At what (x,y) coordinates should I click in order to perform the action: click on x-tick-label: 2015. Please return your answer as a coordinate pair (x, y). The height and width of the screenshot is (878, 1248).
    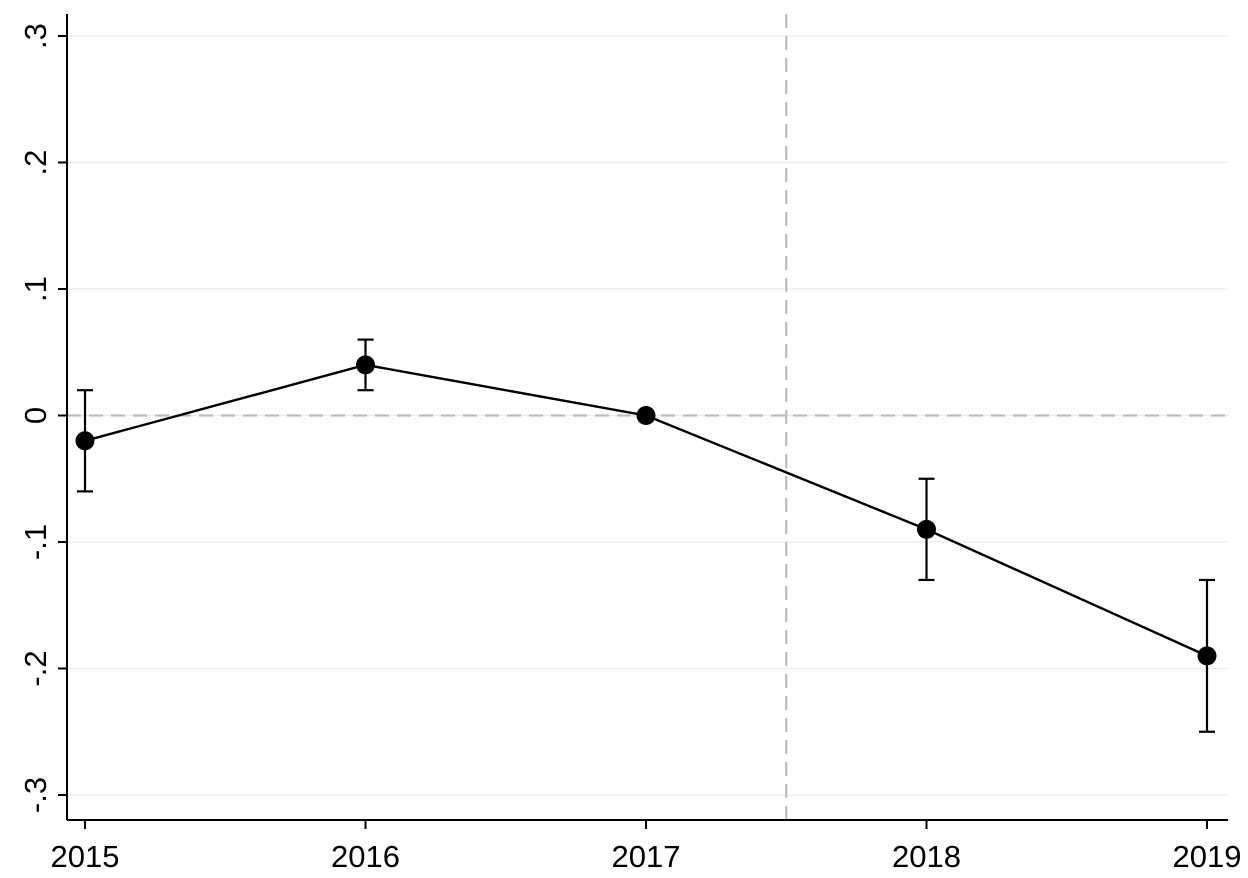
    Looking at the image, I should click on (85, 856).